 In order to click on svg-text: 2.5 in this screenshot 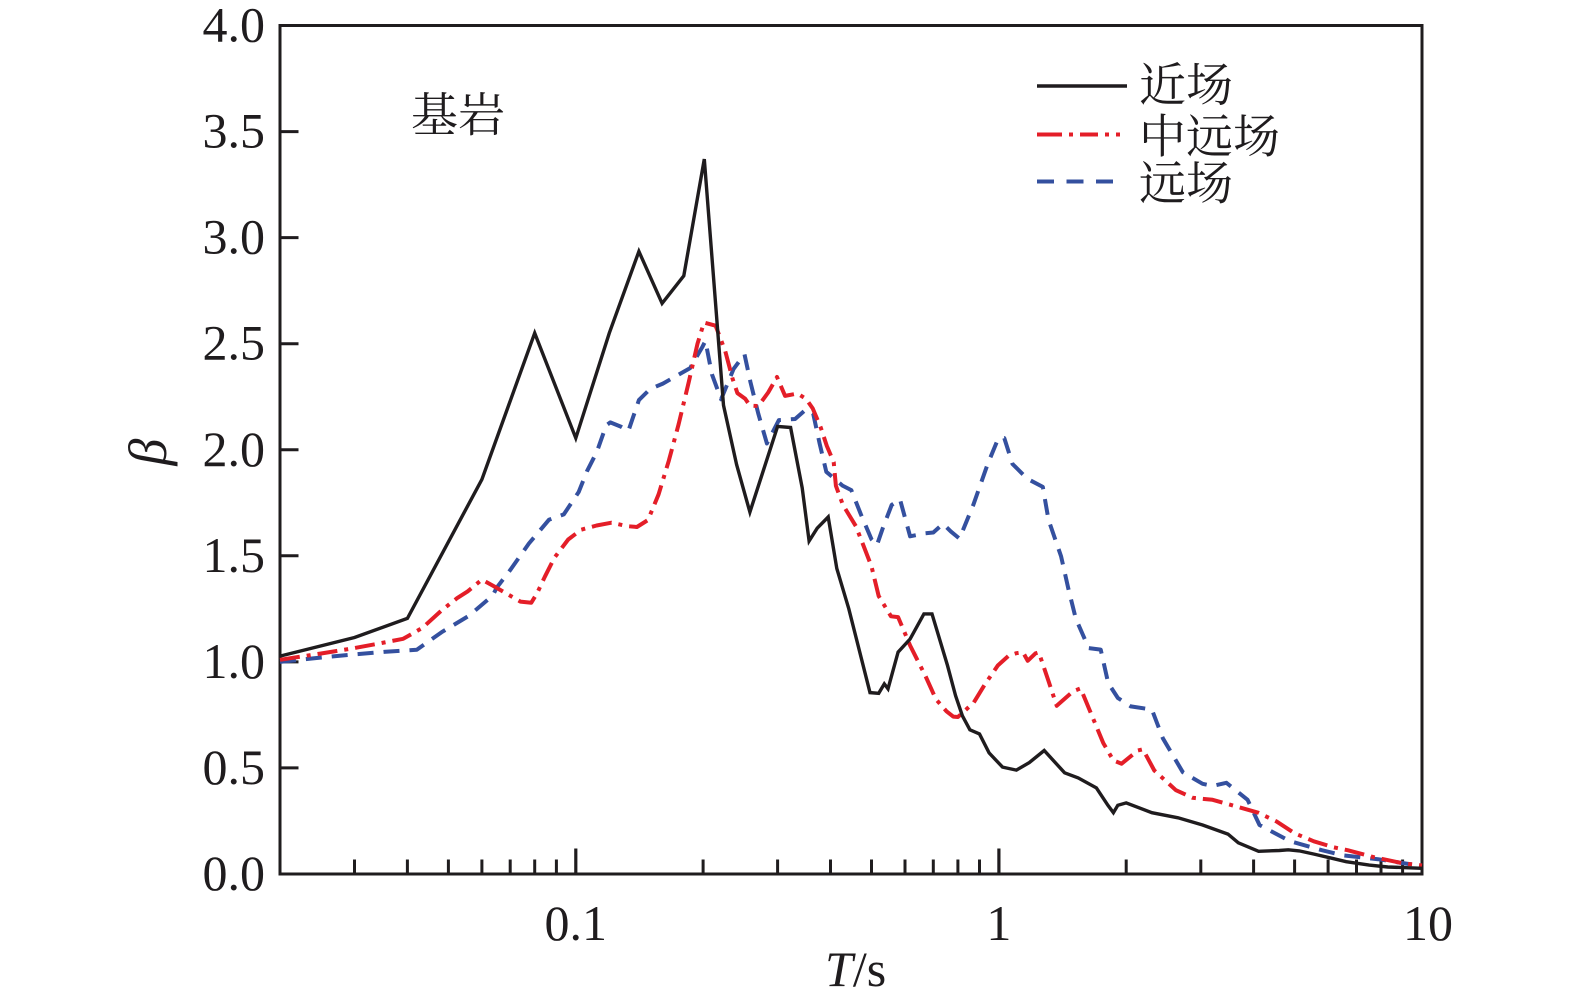, I will do `click(234, 343)`.